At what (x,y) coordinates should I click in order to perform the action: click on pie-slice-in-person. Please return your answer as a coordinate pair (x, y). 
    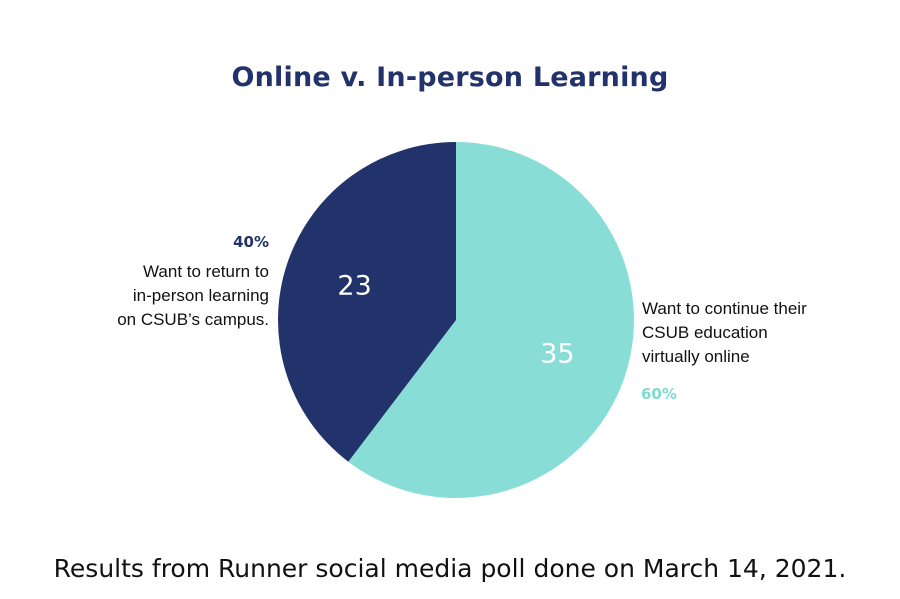
    Looking at the image, I should click on (367, 302).